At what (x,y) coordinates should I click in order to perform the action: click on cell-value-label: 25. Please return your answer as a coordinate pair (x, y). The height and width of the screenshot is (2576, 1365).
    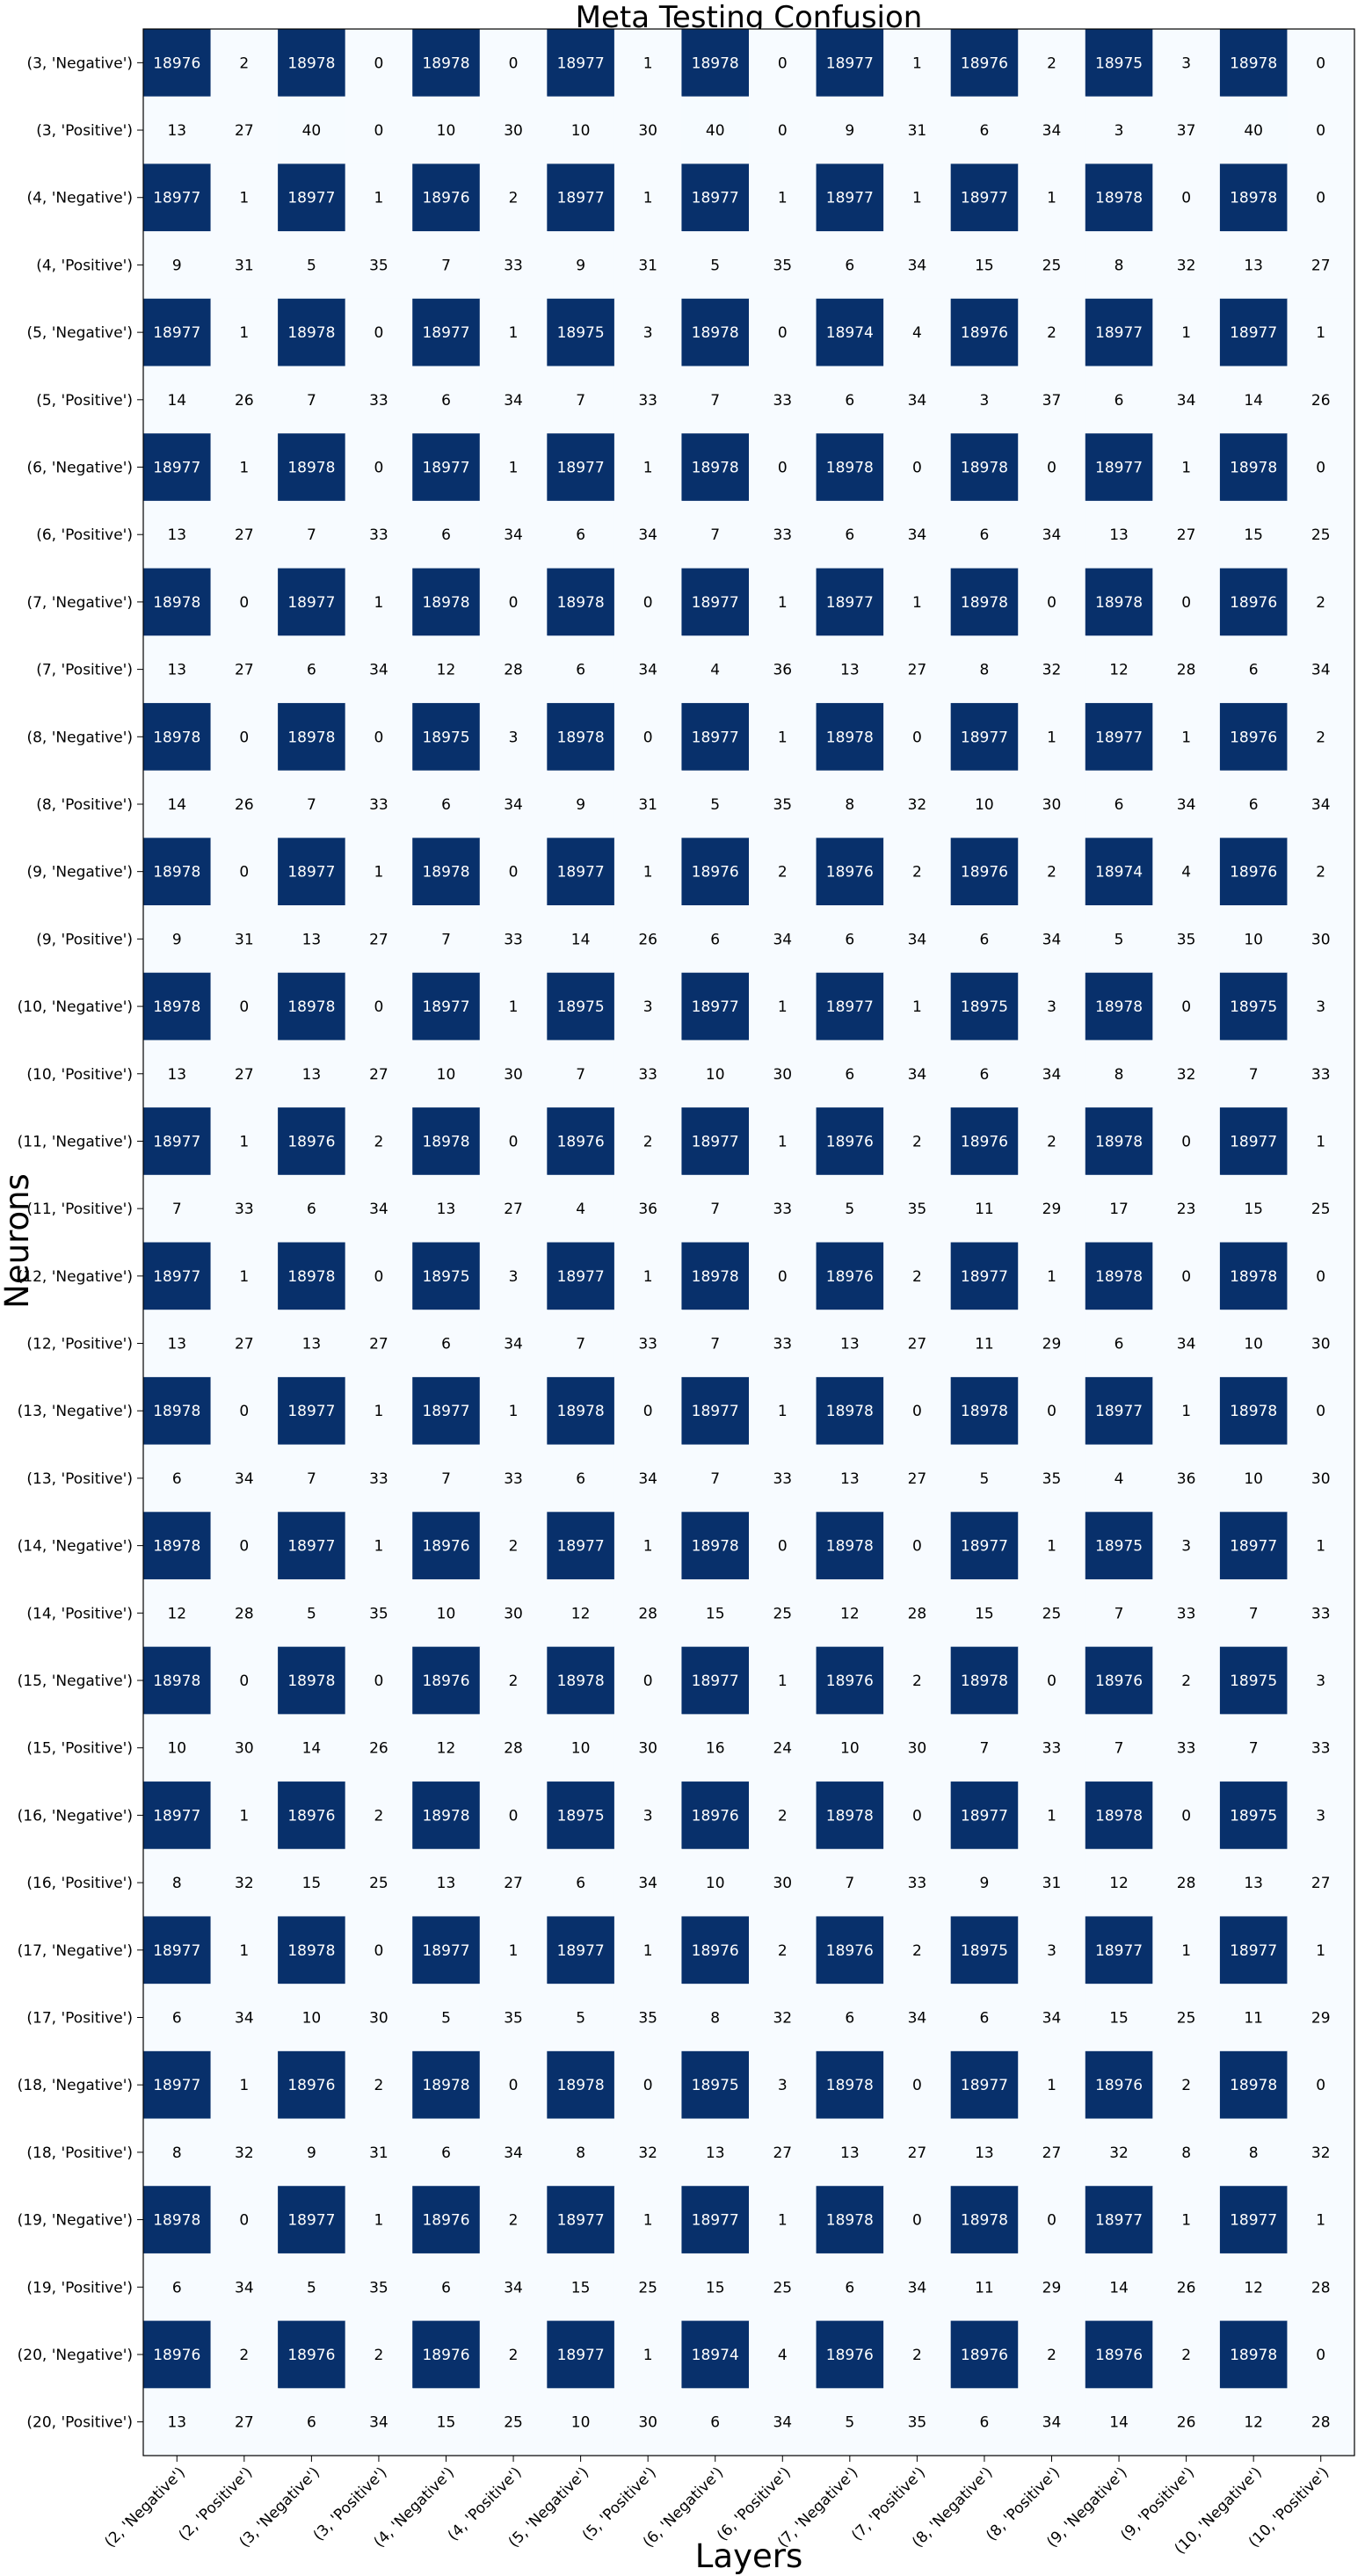
    Looking at the image, I should click on (513, 2423).